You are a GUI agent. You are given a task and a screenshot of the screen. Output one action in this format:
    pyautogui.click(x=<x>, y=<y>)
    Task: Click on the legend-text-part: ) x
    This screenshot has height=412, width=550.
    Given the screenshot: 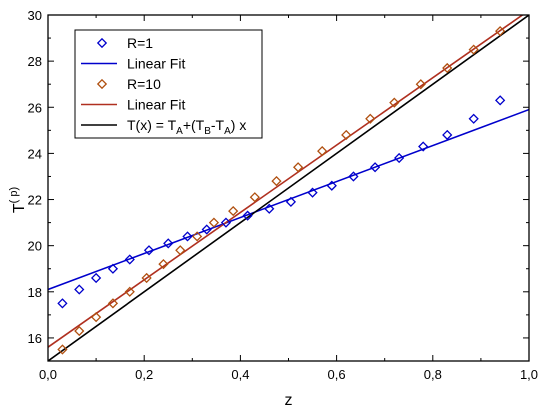 What is the action you would take?
    pyautogui.click(x=239, y=125)
    